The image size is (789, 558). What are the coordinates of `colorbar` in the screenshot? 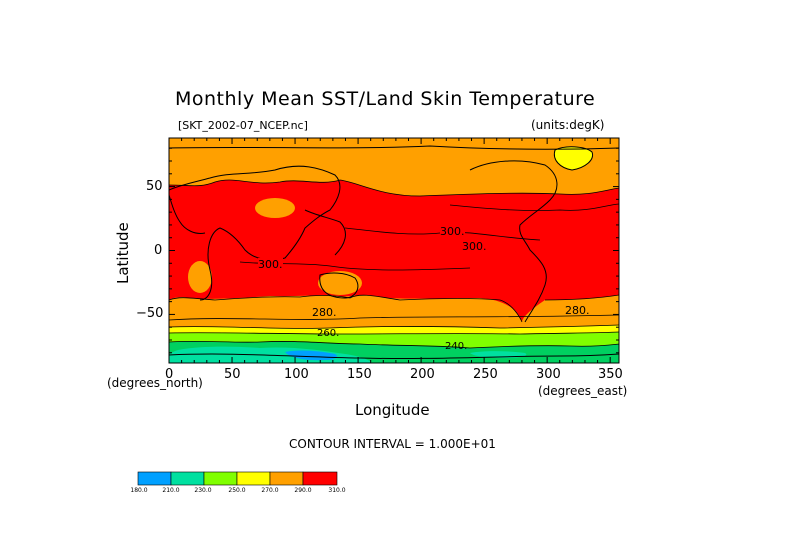 It's located at (237, 478).